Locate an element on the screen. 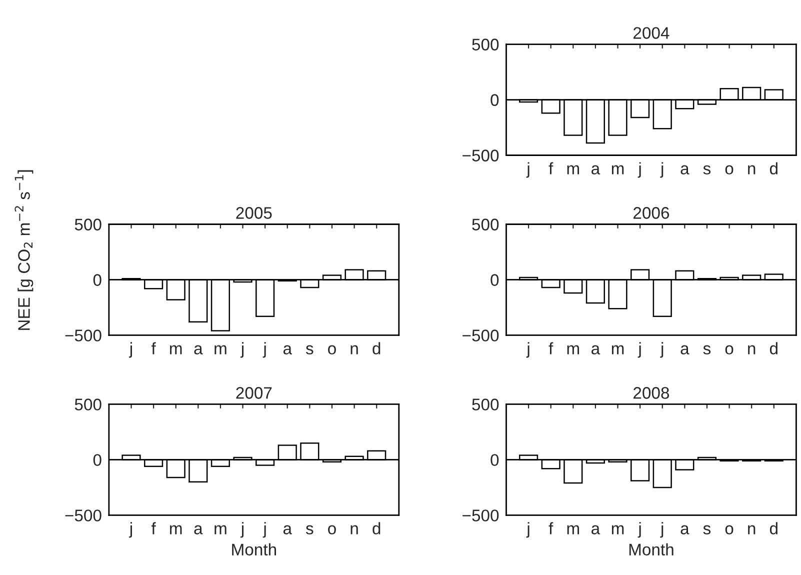  chart-title: 2007 is located at coordinates (254, 393).